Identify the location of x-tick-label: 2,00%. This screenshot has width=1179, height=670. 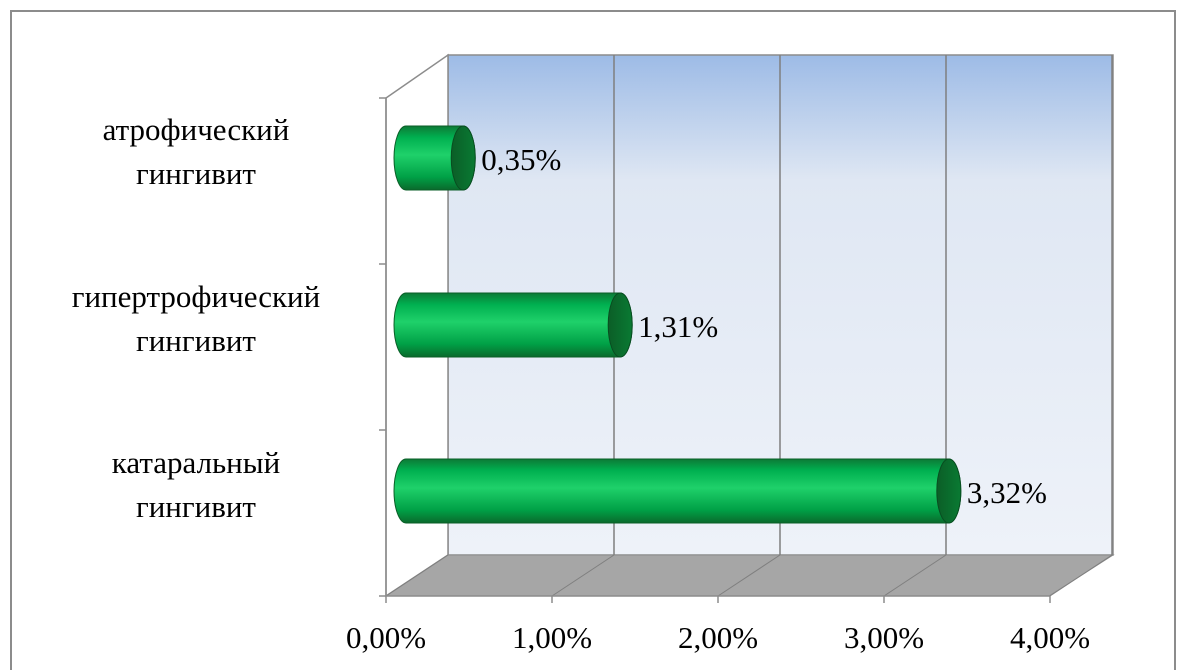
(718, 637).